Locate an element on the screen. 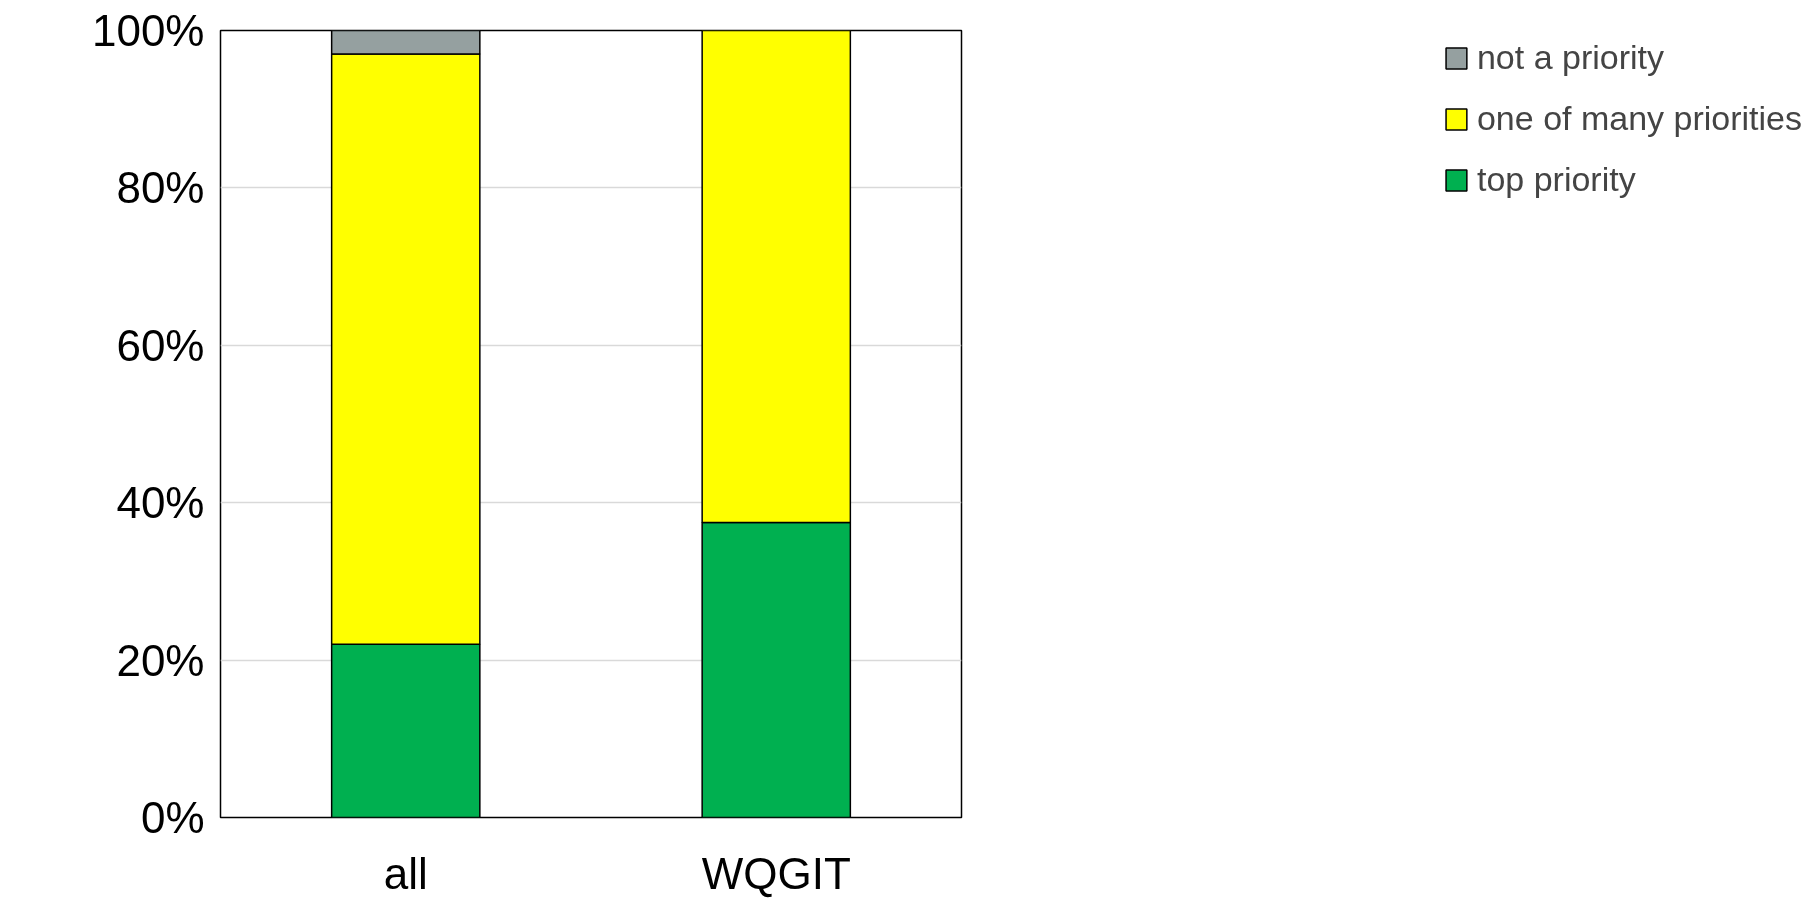 This screenshot has width=1818, height=907. y-tick-label: 40% is located at coordinates (160, 503).